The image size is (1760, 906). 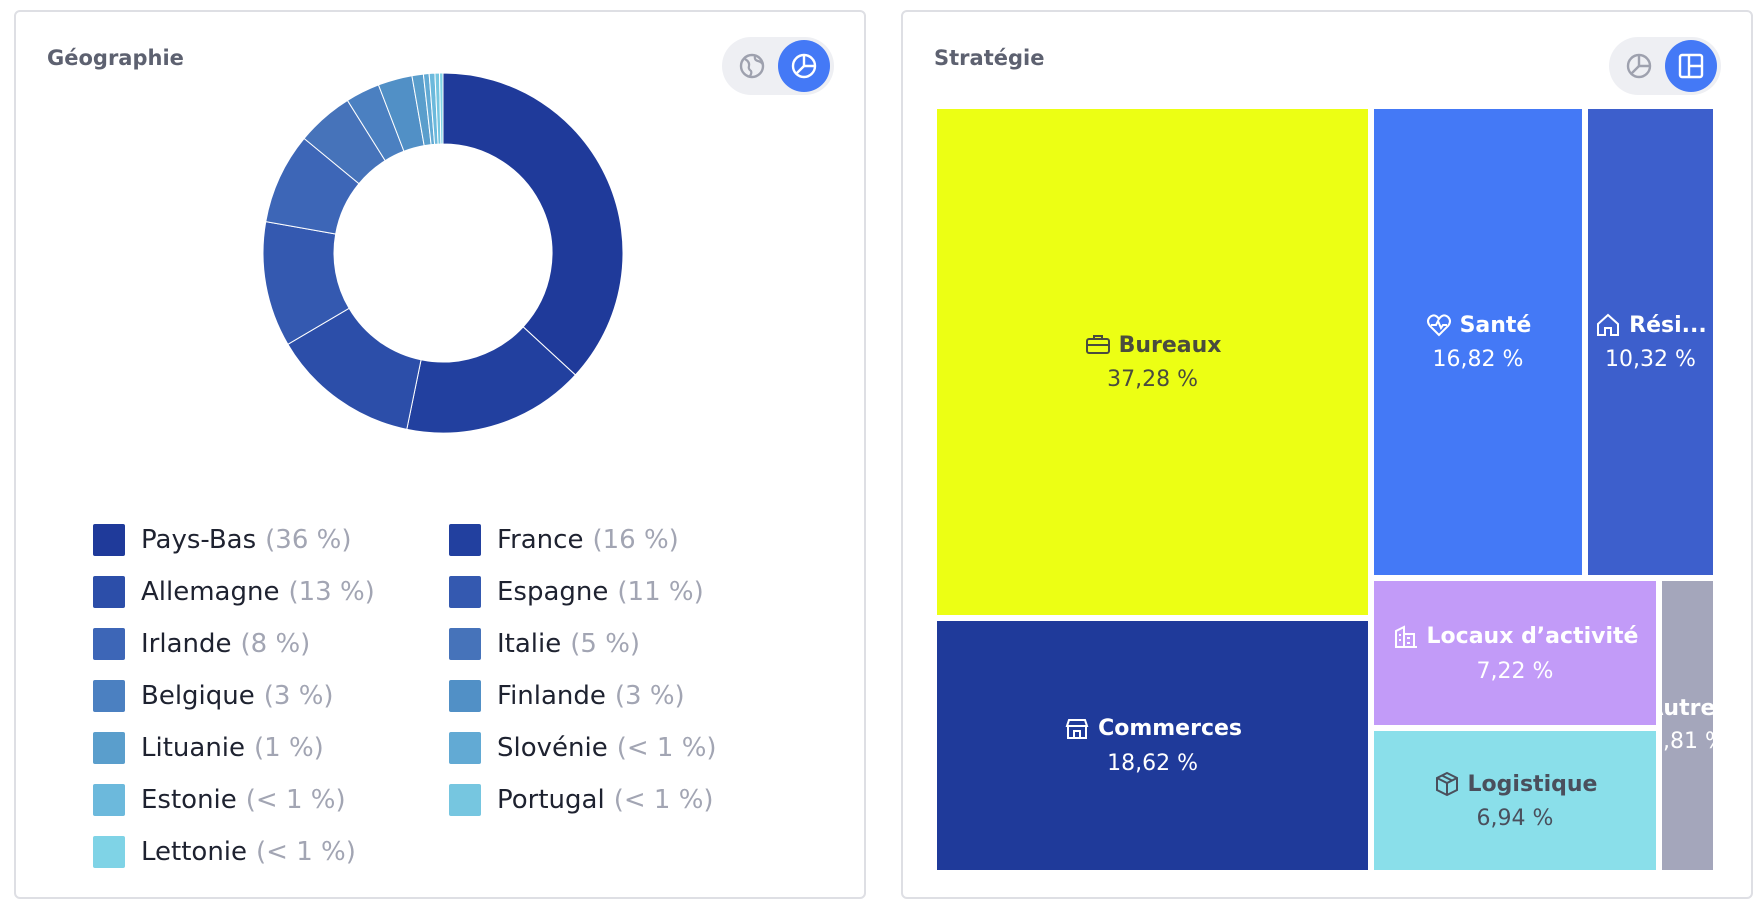 What do you see at coordinates (1515, 800) in the screenshot?
I see `treemap-tile-logistique: Logistique 6,94 %` at bounding box center [1515, 800].